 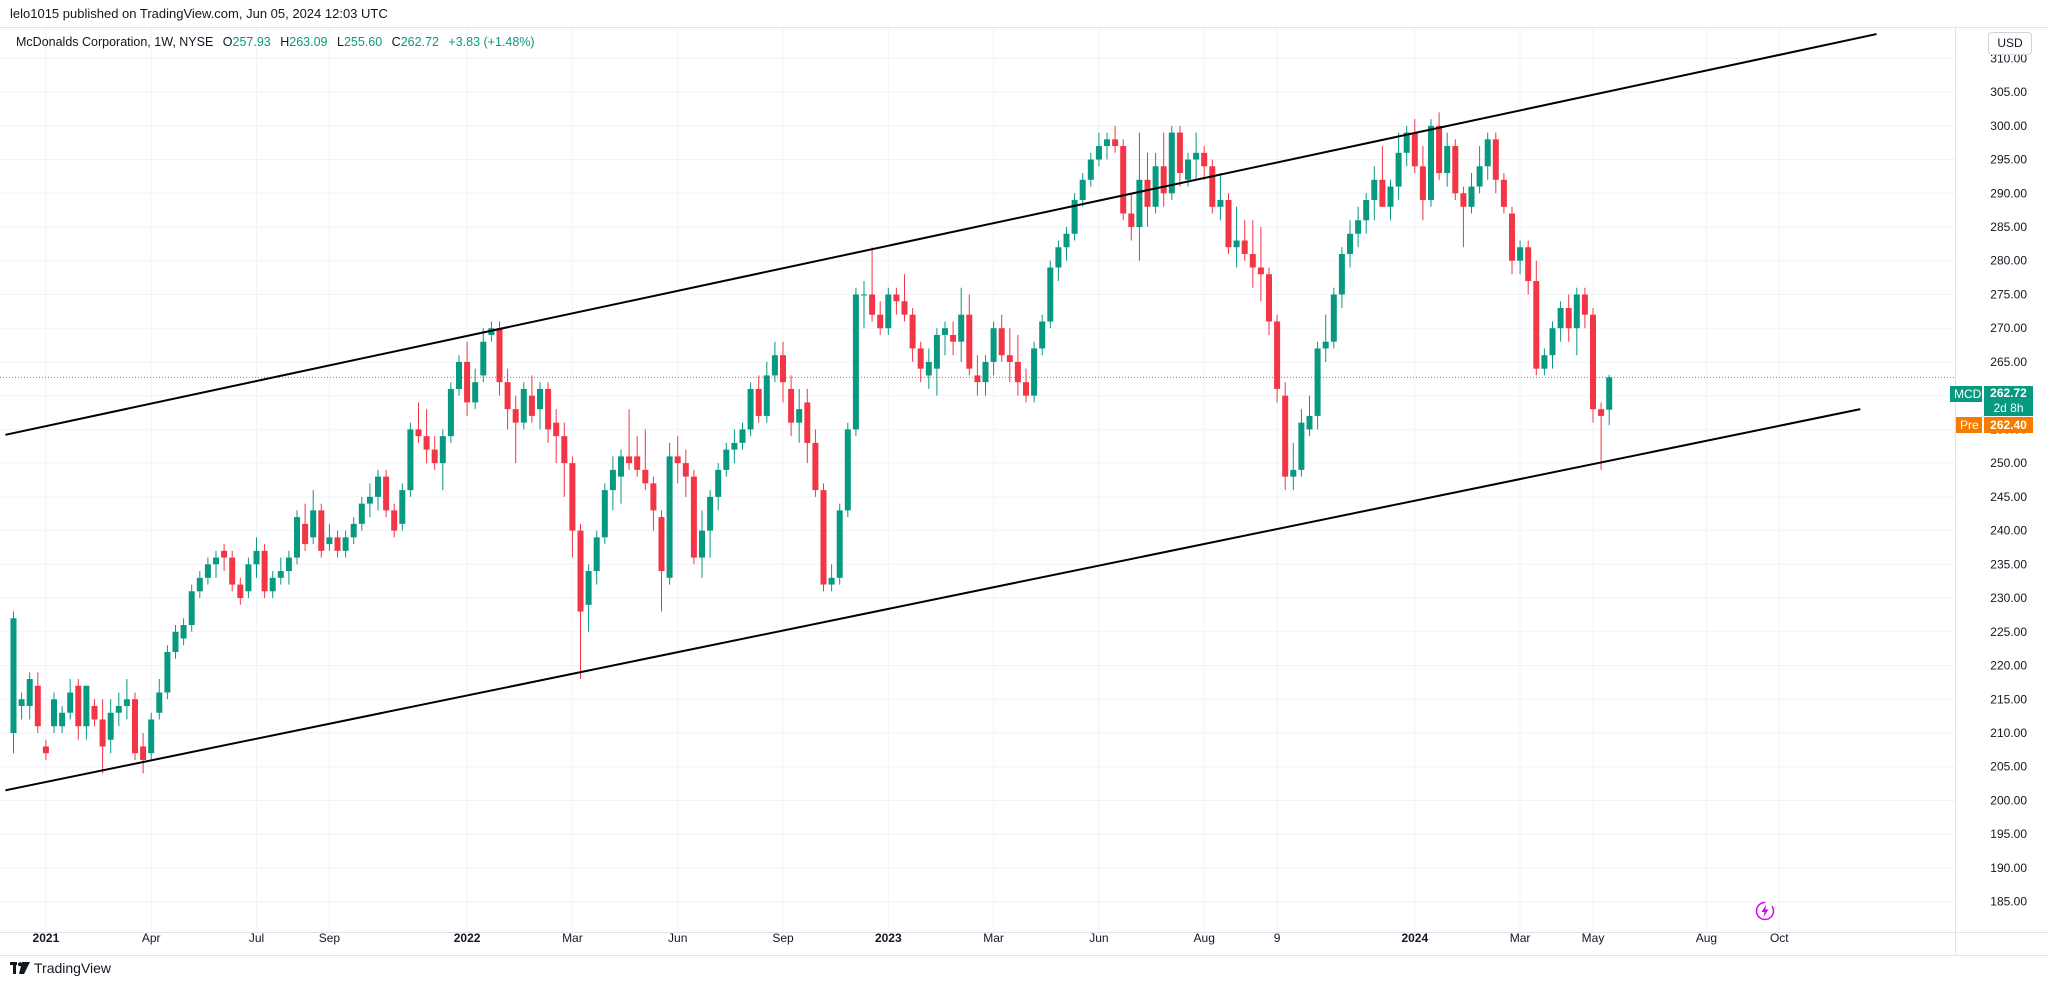 What do you see at coordinates (2008, 227) in the screenshot?
I see `price-tick-label: 285.00` at bounding box center [2008, 227].